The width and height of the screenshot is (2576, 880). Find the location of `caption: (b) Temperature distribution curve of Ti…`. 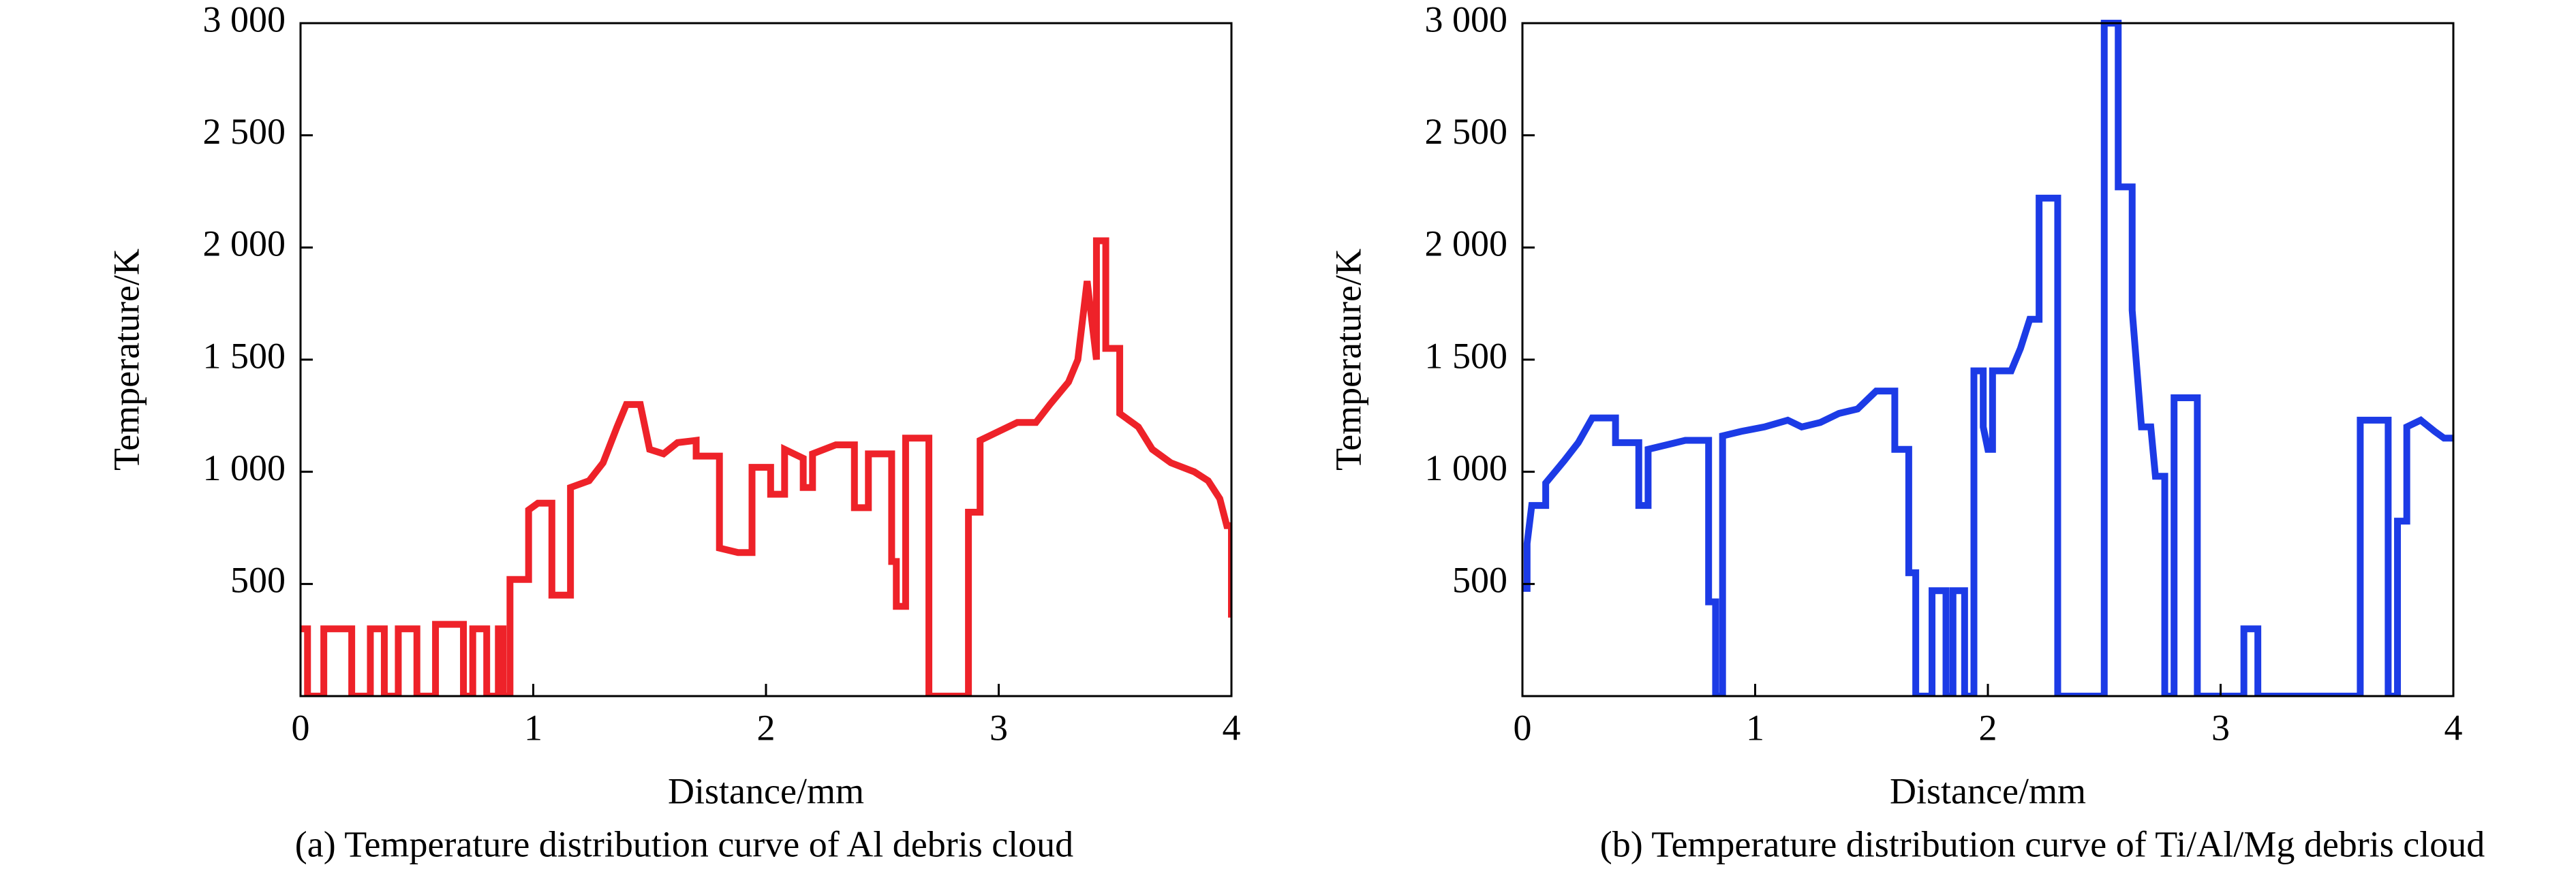

caption: (b) Temperature distribution curve of Ti… is located at coordinates (2042, 843).